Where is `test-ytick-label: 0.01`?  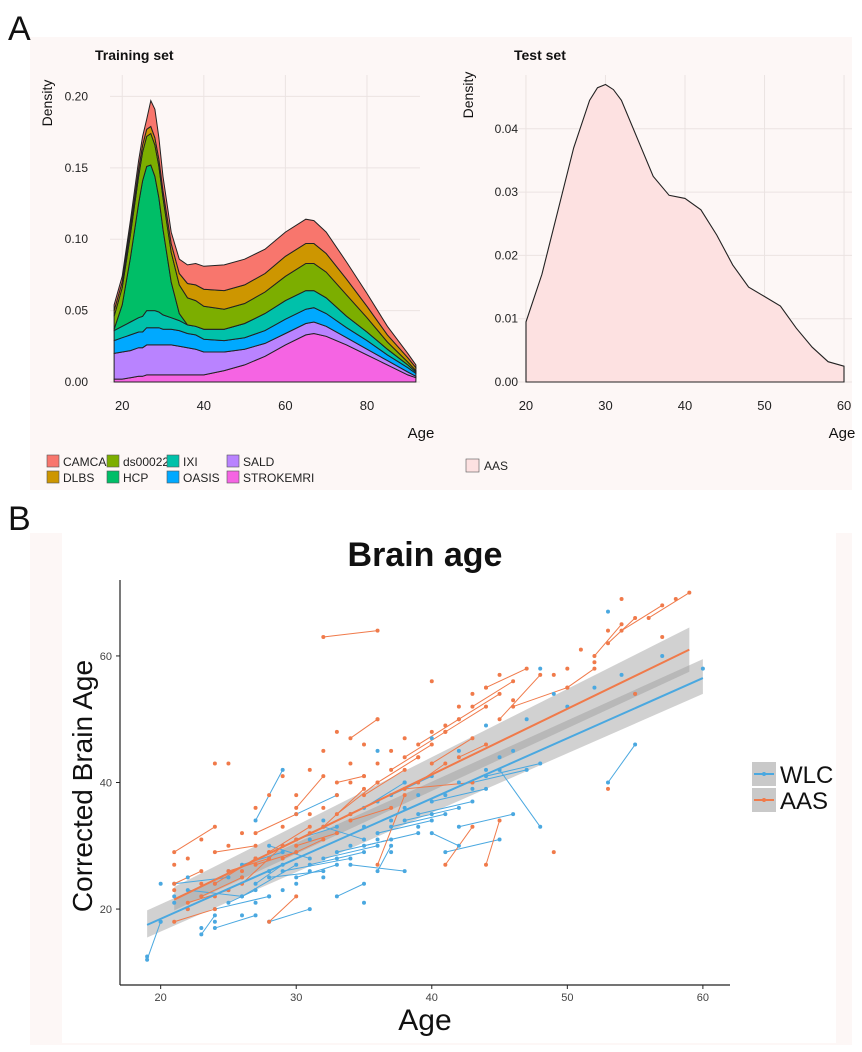 test-ytick-label: 0.01 is located at coordinates (507, 319).